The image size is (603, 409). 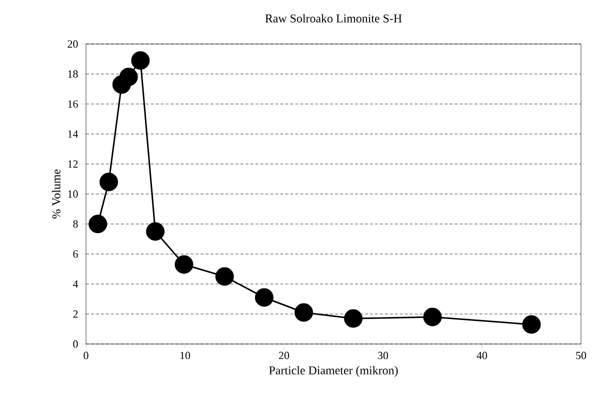 I want to click on x-axis-title: Particle Diameter (mikron), so click(x=333, y=371).